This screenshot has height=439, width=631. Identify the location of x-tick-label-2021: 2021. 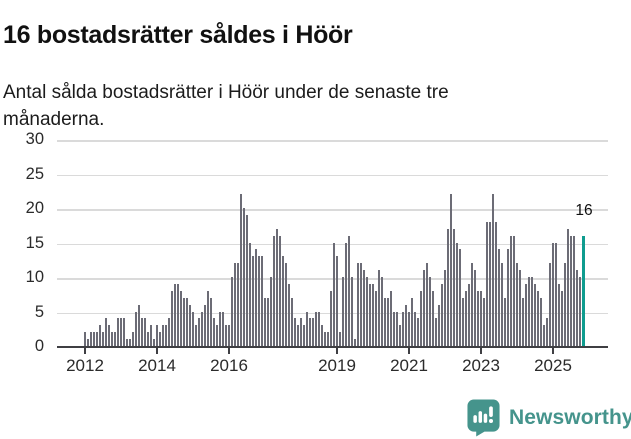
(409, 365).